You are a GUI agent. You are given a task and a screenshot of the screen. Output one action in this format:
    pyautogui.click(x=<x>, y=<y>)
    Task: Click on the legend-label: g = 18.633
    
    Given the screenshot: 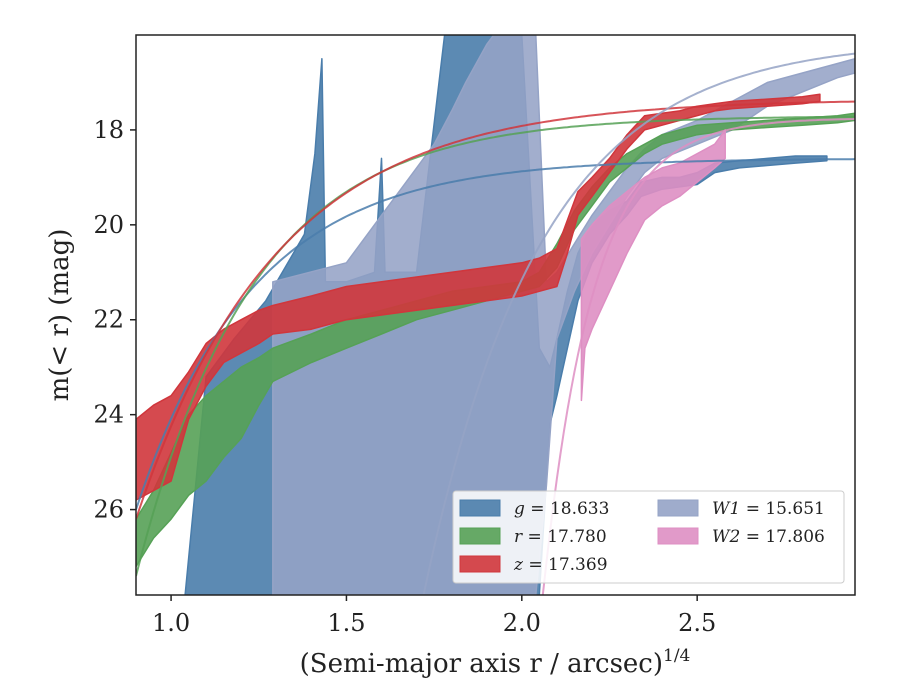 What is the action you would take?
    pyautogui.click(x=561, y=509)
    